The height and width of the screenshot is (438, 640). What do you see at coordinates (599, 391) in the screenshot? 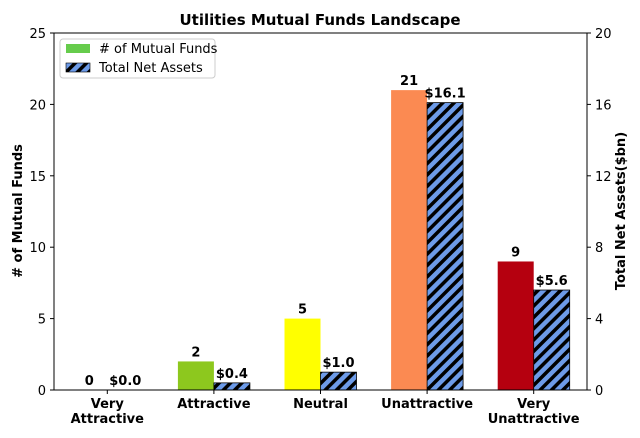
I see `y-tick-label-right: 0` at bounding box center [599, 391].